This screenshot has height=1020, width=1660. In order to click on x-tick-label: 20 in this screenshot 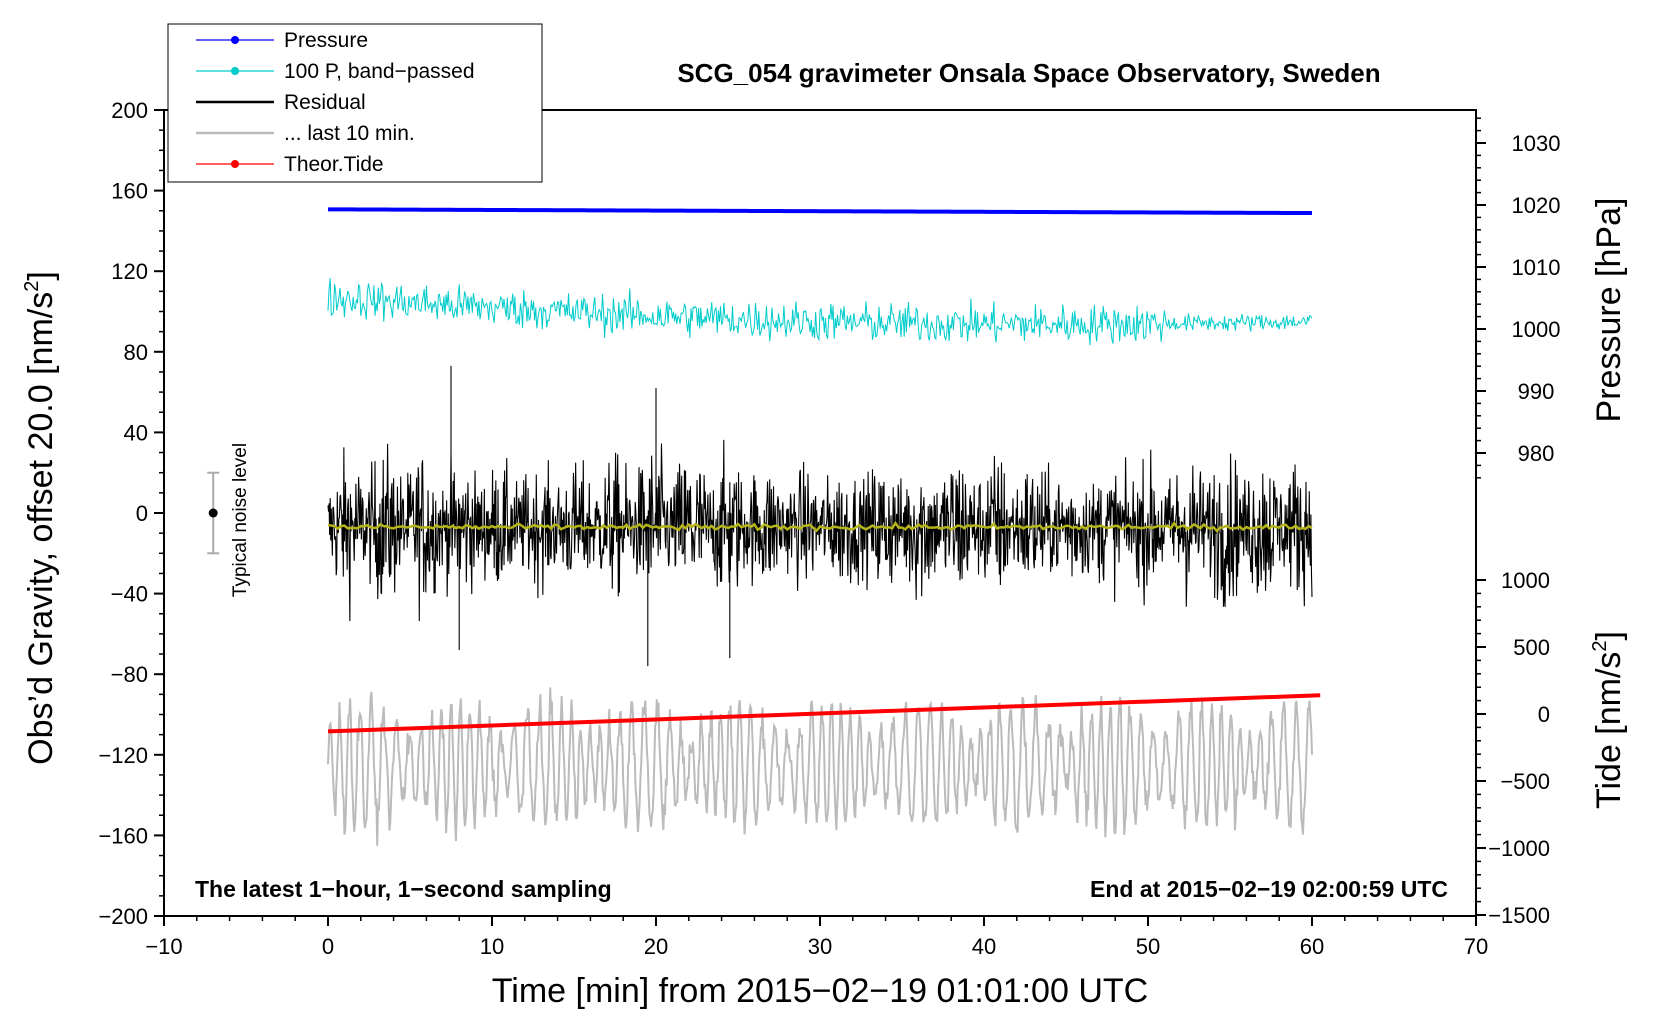, I will do `click(656, 946)`.